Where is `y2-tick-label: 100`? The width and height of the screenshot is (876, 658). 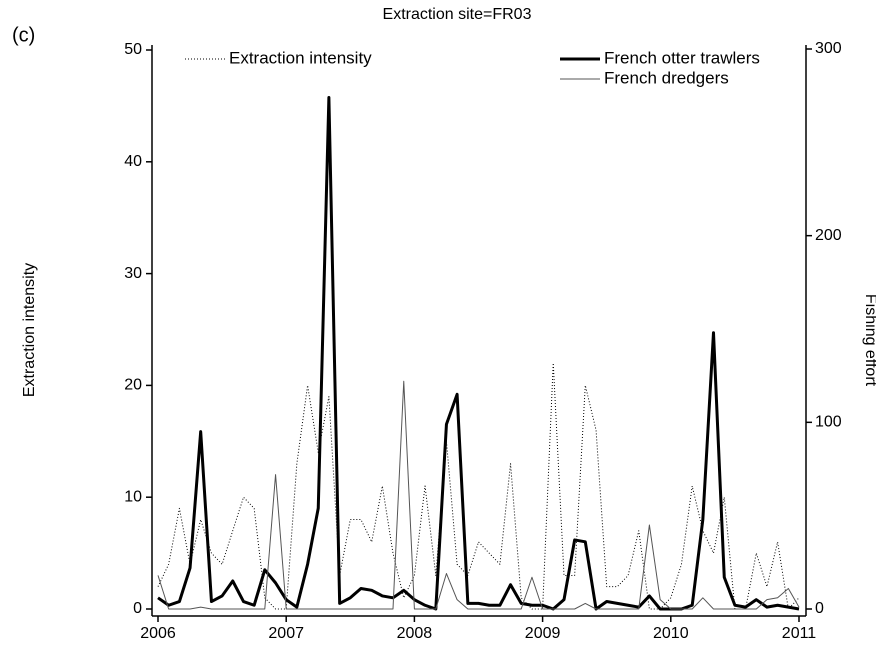
y2-tick-label: 100 is located at coordinates (828, 422).